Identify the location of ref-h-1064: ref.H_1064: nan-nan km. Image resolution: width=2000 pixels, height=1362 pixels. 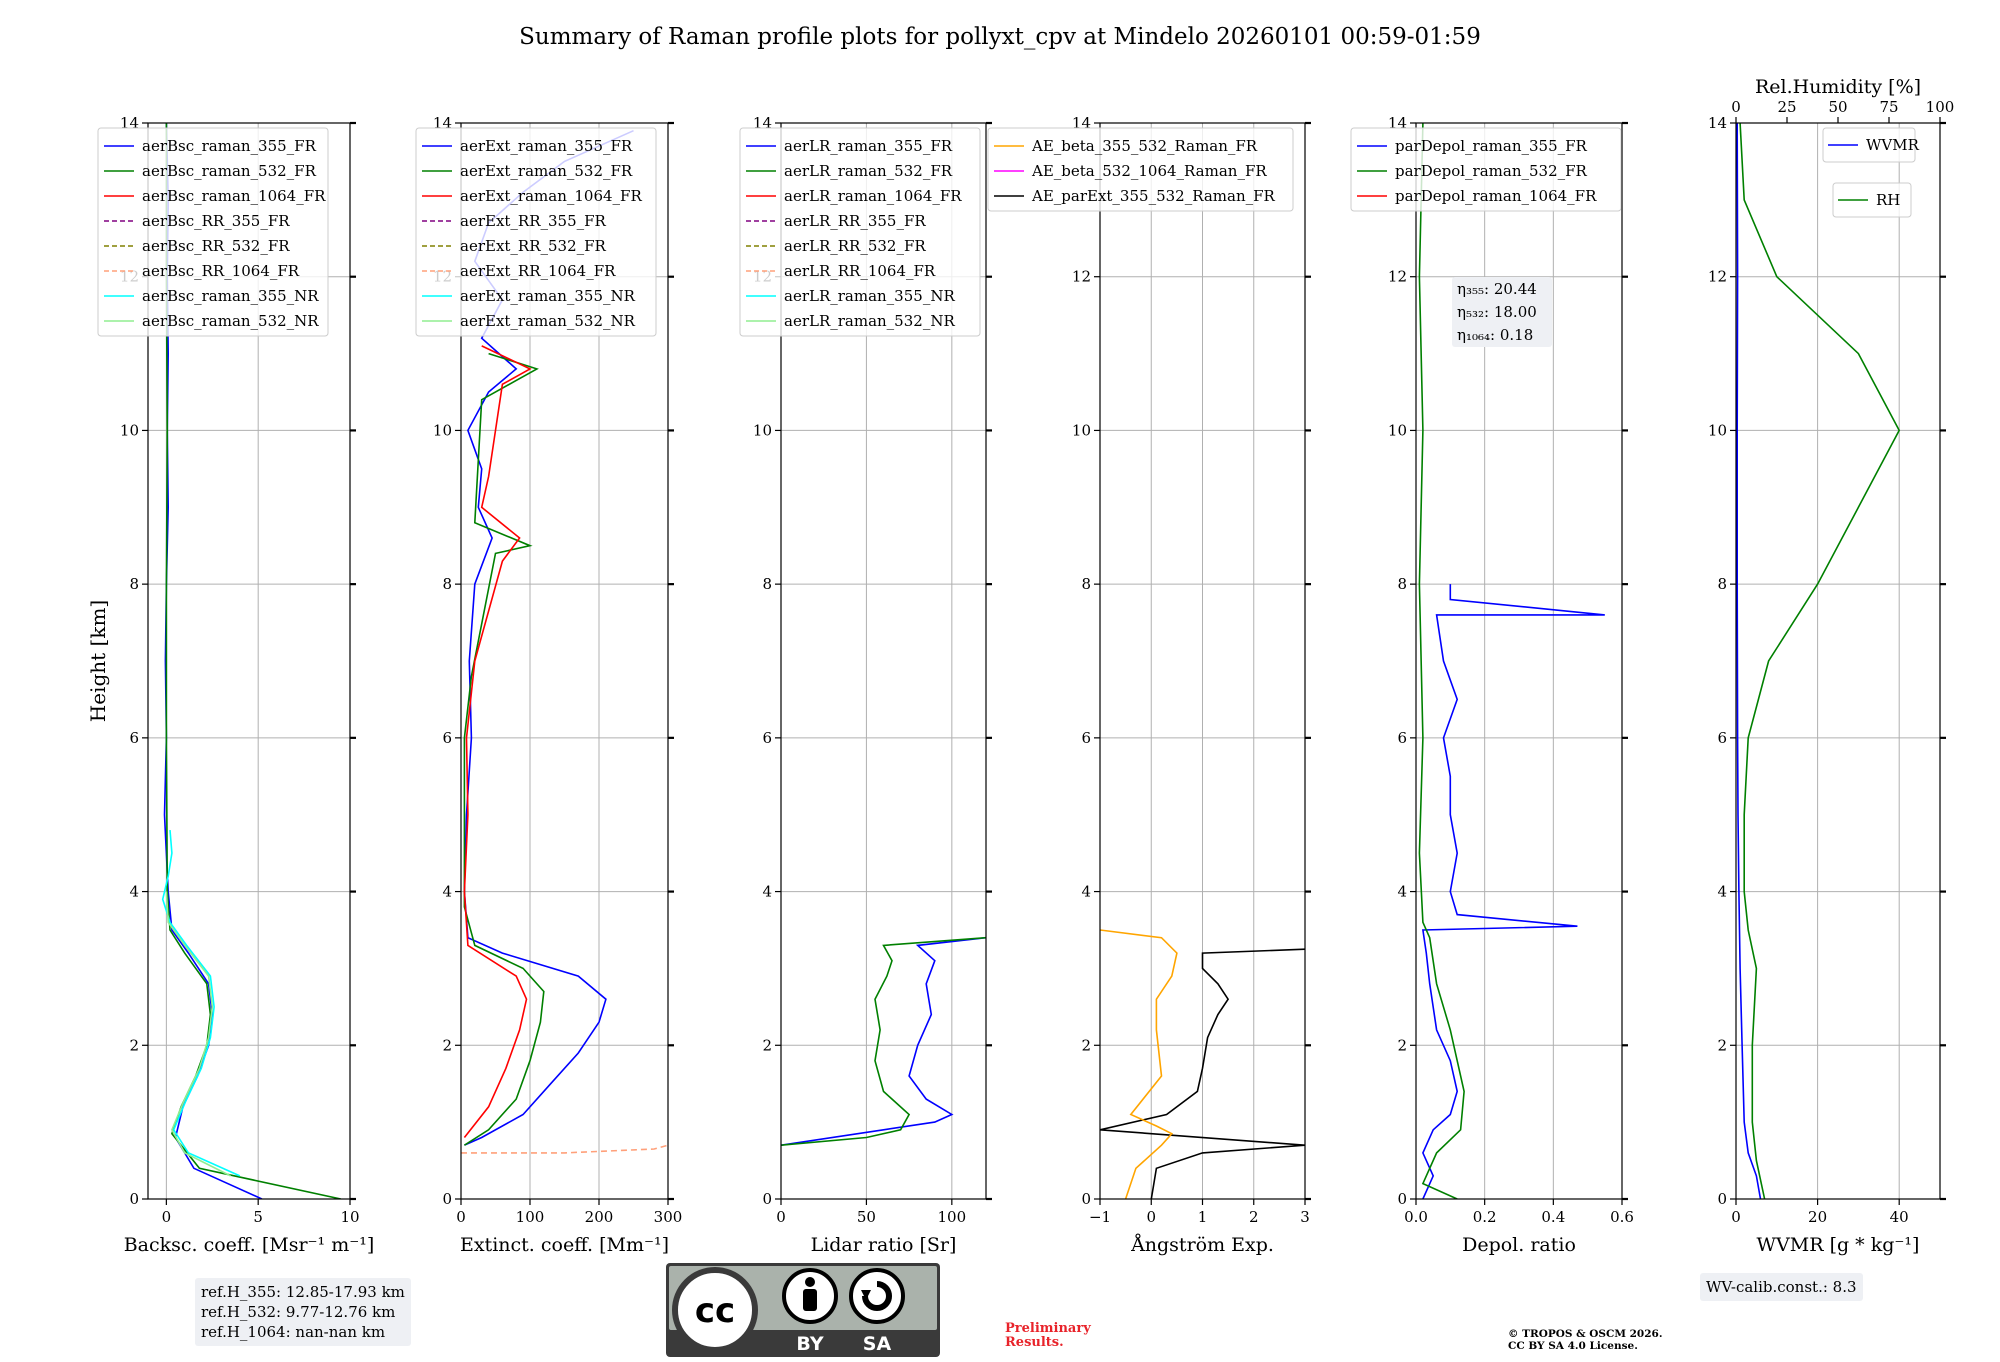
(293, 1332).